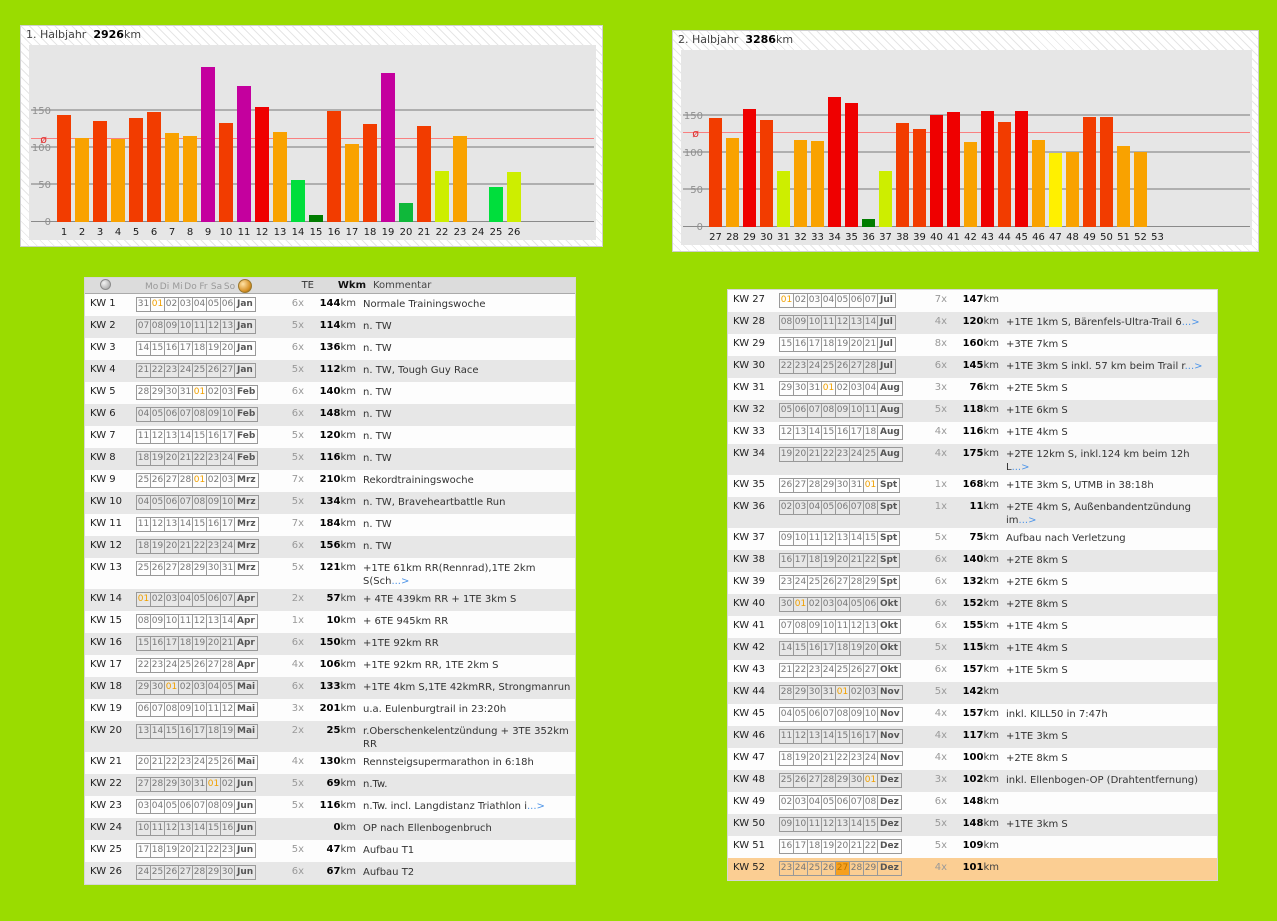 The image size is (1277, 921). Describe the element at coordinates (842, 868) in the screenshot. I see `day-box-today: 27` at that location.